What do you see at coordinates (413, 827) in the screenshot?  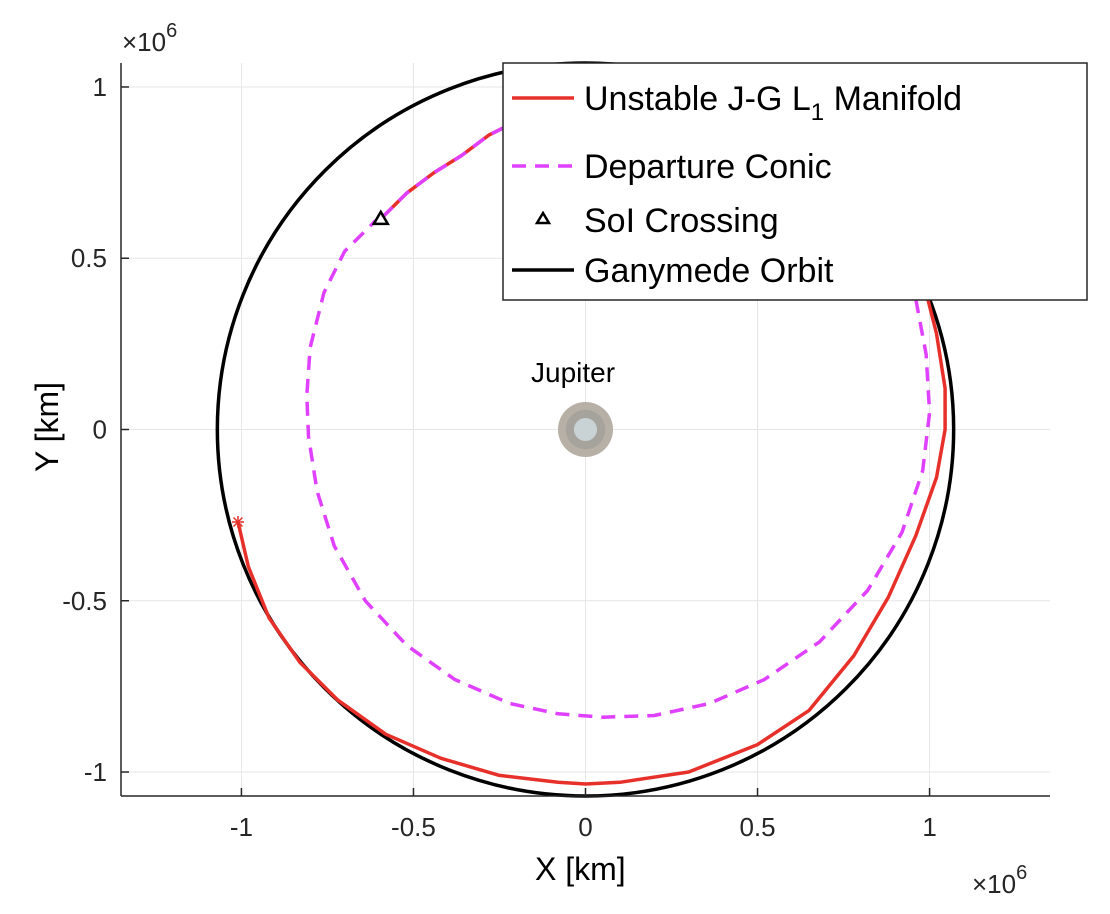 I see `x-tick-label: -0.5` at bounding box center [413, 827].